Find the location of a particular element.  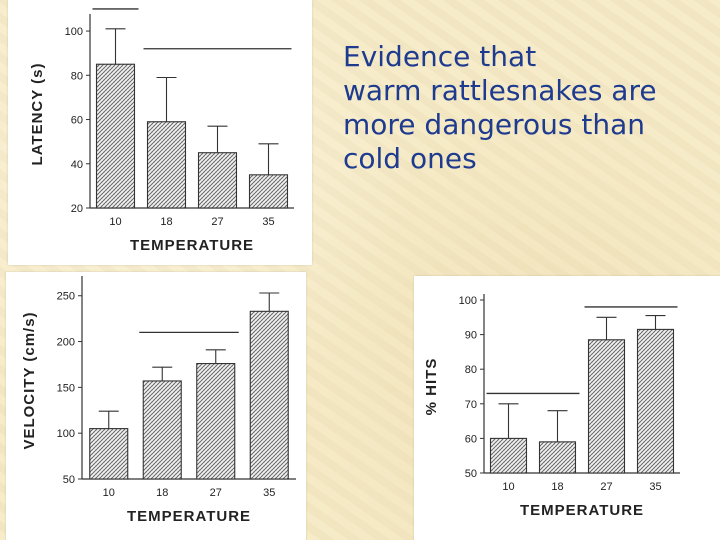

title-line-2: warm rattlesnakes are is located at coordinates (500, 90).